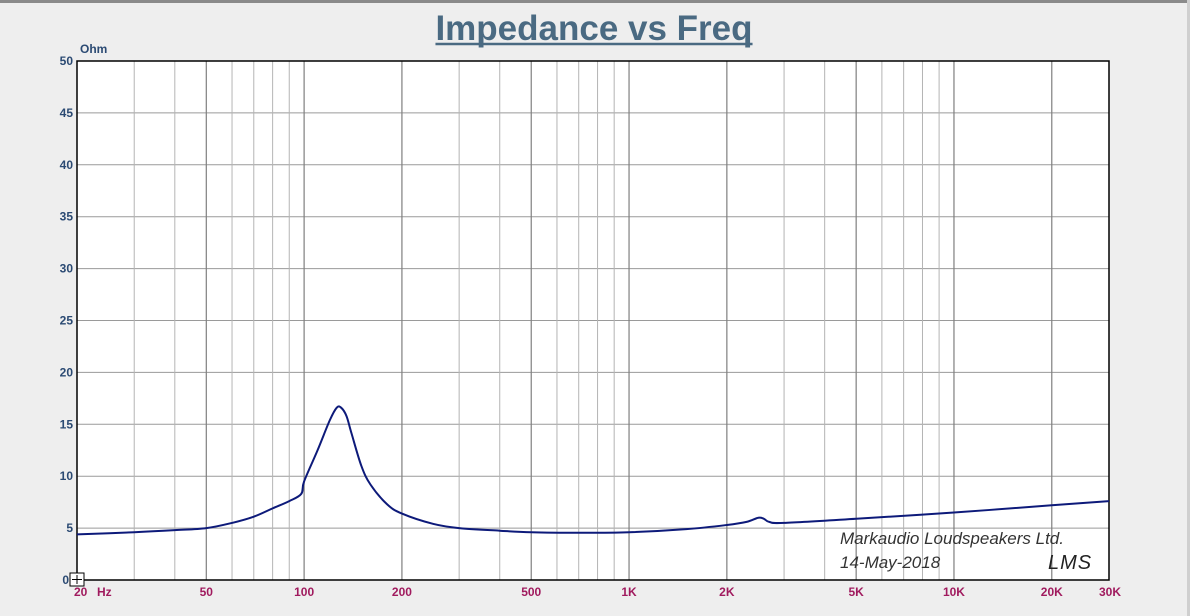  What do you see at coordinates (67, 424) in the screenshot?
I see `y-tick-label-2: 15` at bounding box center [67, 424].